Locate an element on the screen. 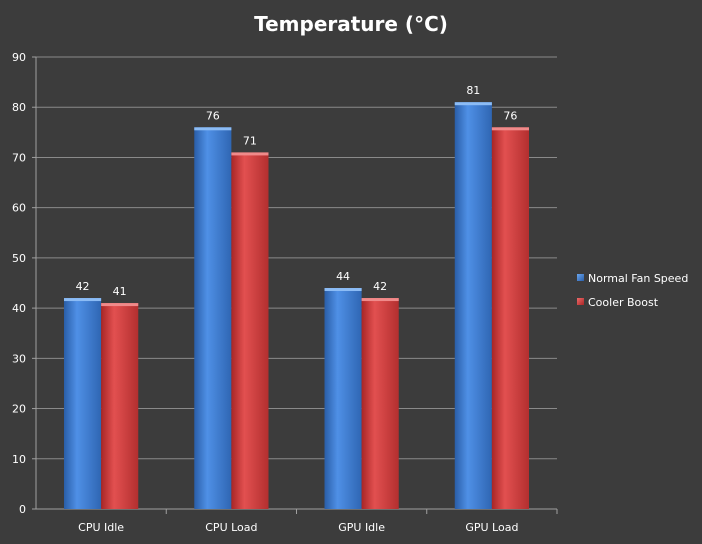 This screenshot has height=544, width=702. y-tick-label: 30 is located at coordinates (19, 358).